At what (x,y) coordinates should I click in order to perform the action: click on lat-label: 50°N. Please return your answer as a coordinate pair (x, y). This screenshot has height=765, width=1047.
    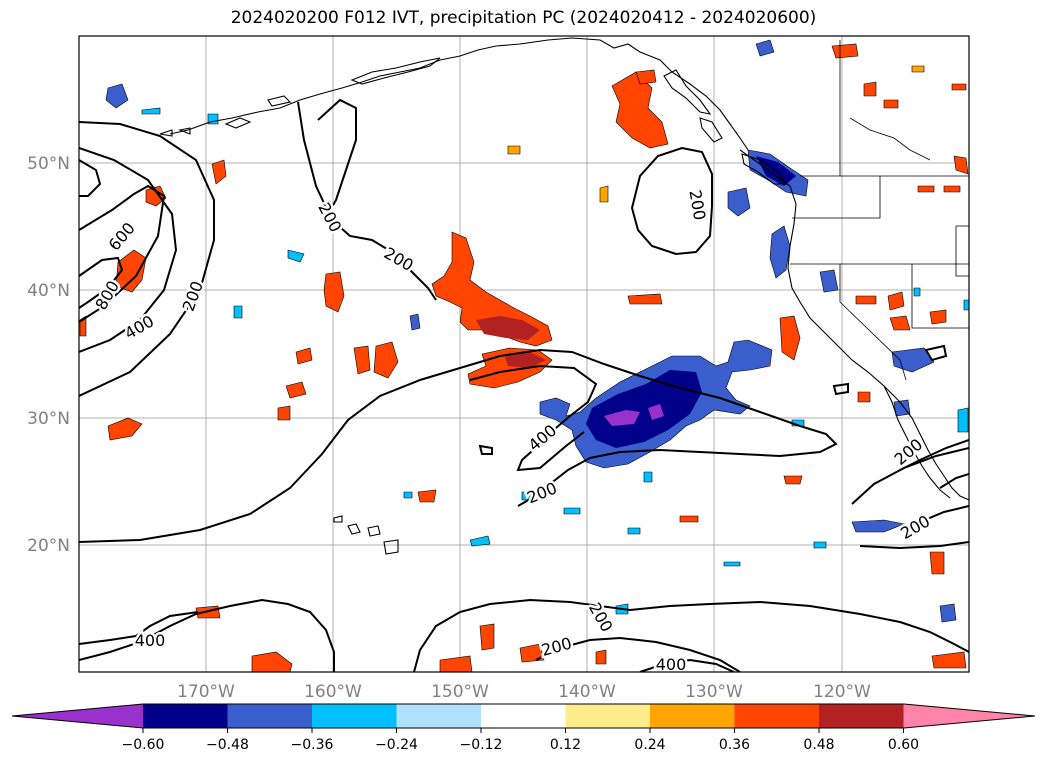
    Looking at the image, I should click on (48, 164).